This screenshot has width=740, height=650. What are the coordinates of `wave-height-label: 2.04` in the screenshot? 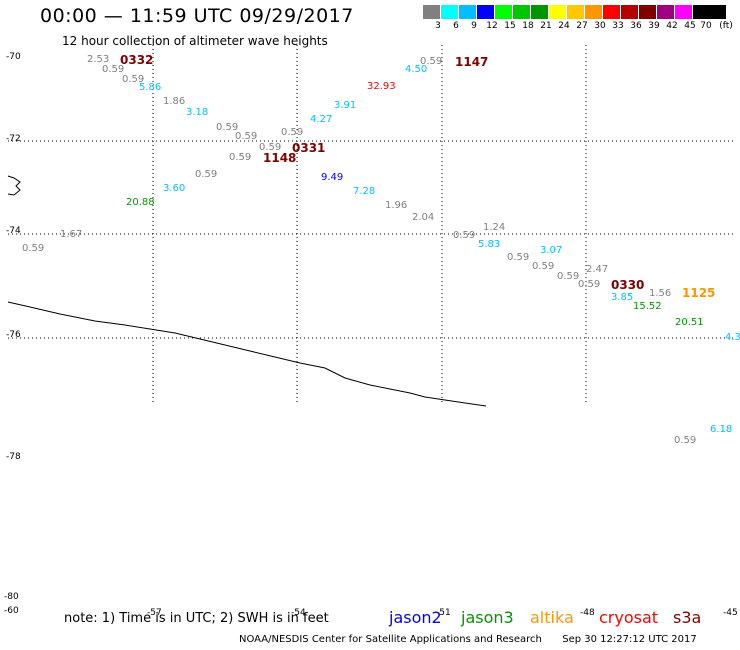 It's located at (423, 217).